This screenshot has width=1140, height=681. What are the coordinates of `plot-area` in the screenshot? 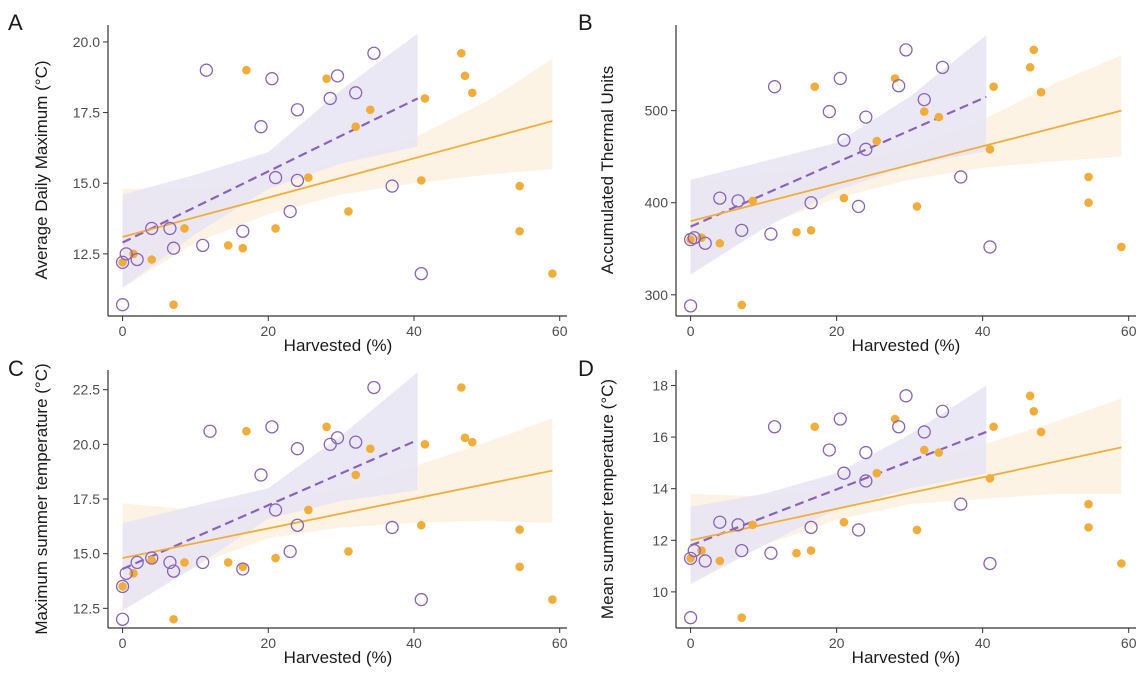 It's located at (337, 160).